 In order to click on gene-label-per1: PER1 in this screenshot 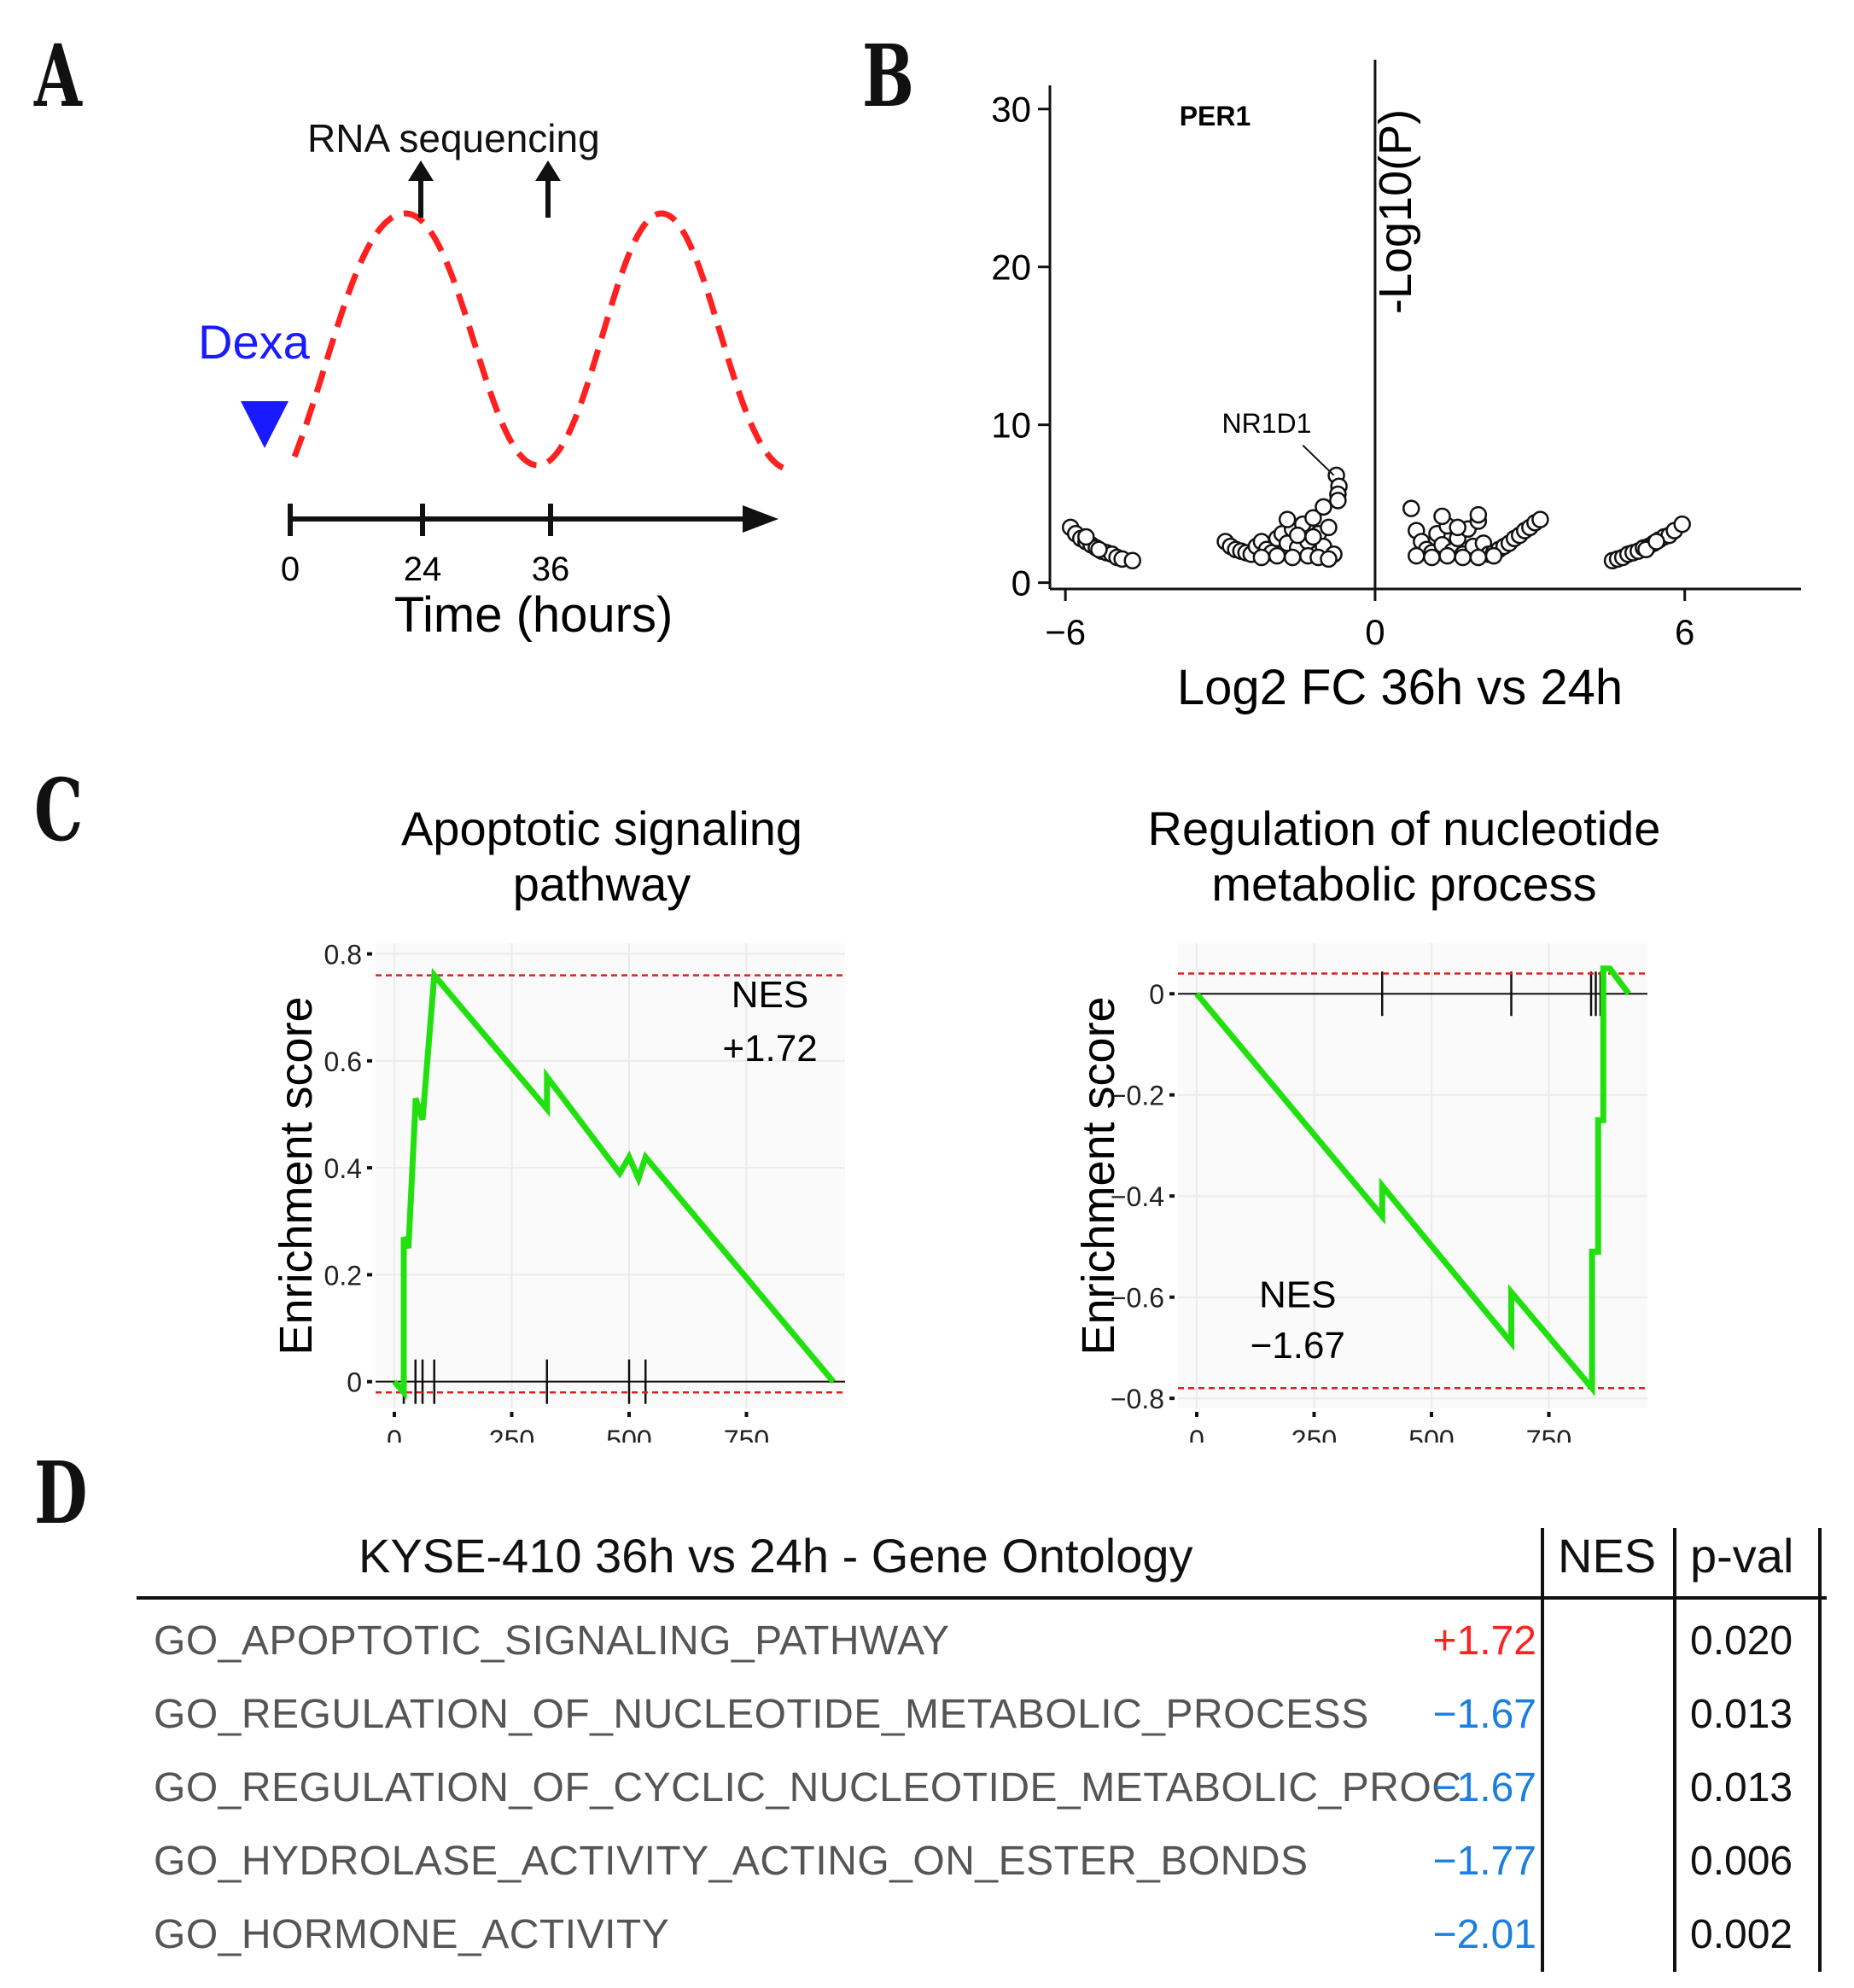, I will do `click(1215, 116)`.